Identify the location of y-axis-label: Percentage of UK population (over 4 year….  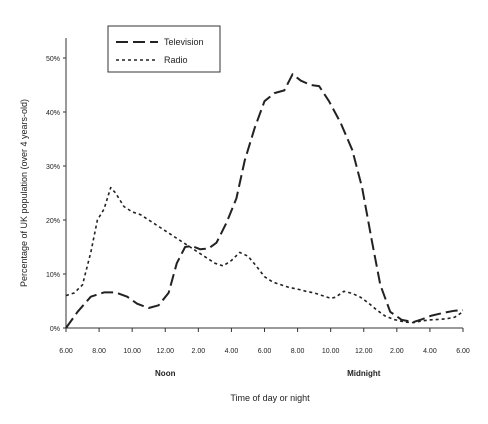
(24, 193).